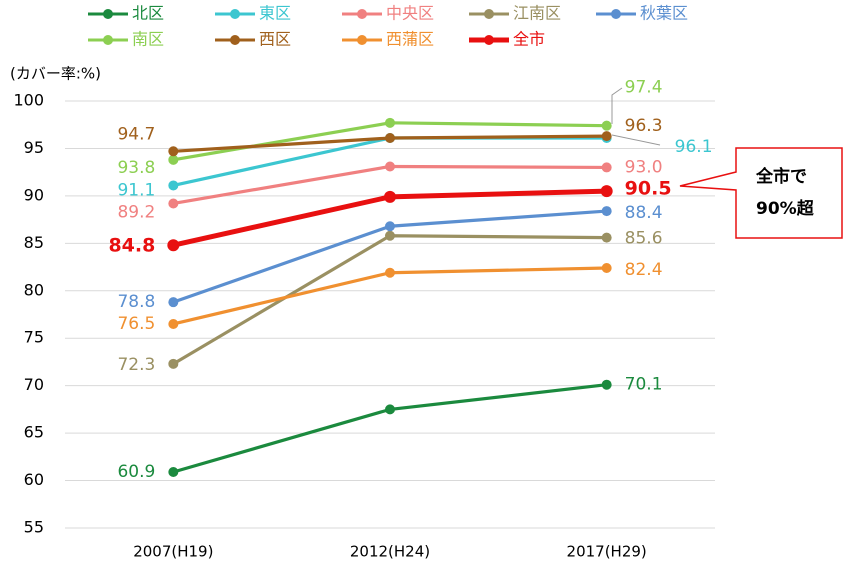 The image size is (845, 573). What do you see at coordinates (136, 472) in the screenshot?
I see `data-label: 60.9` at bounding box center [136, 472].